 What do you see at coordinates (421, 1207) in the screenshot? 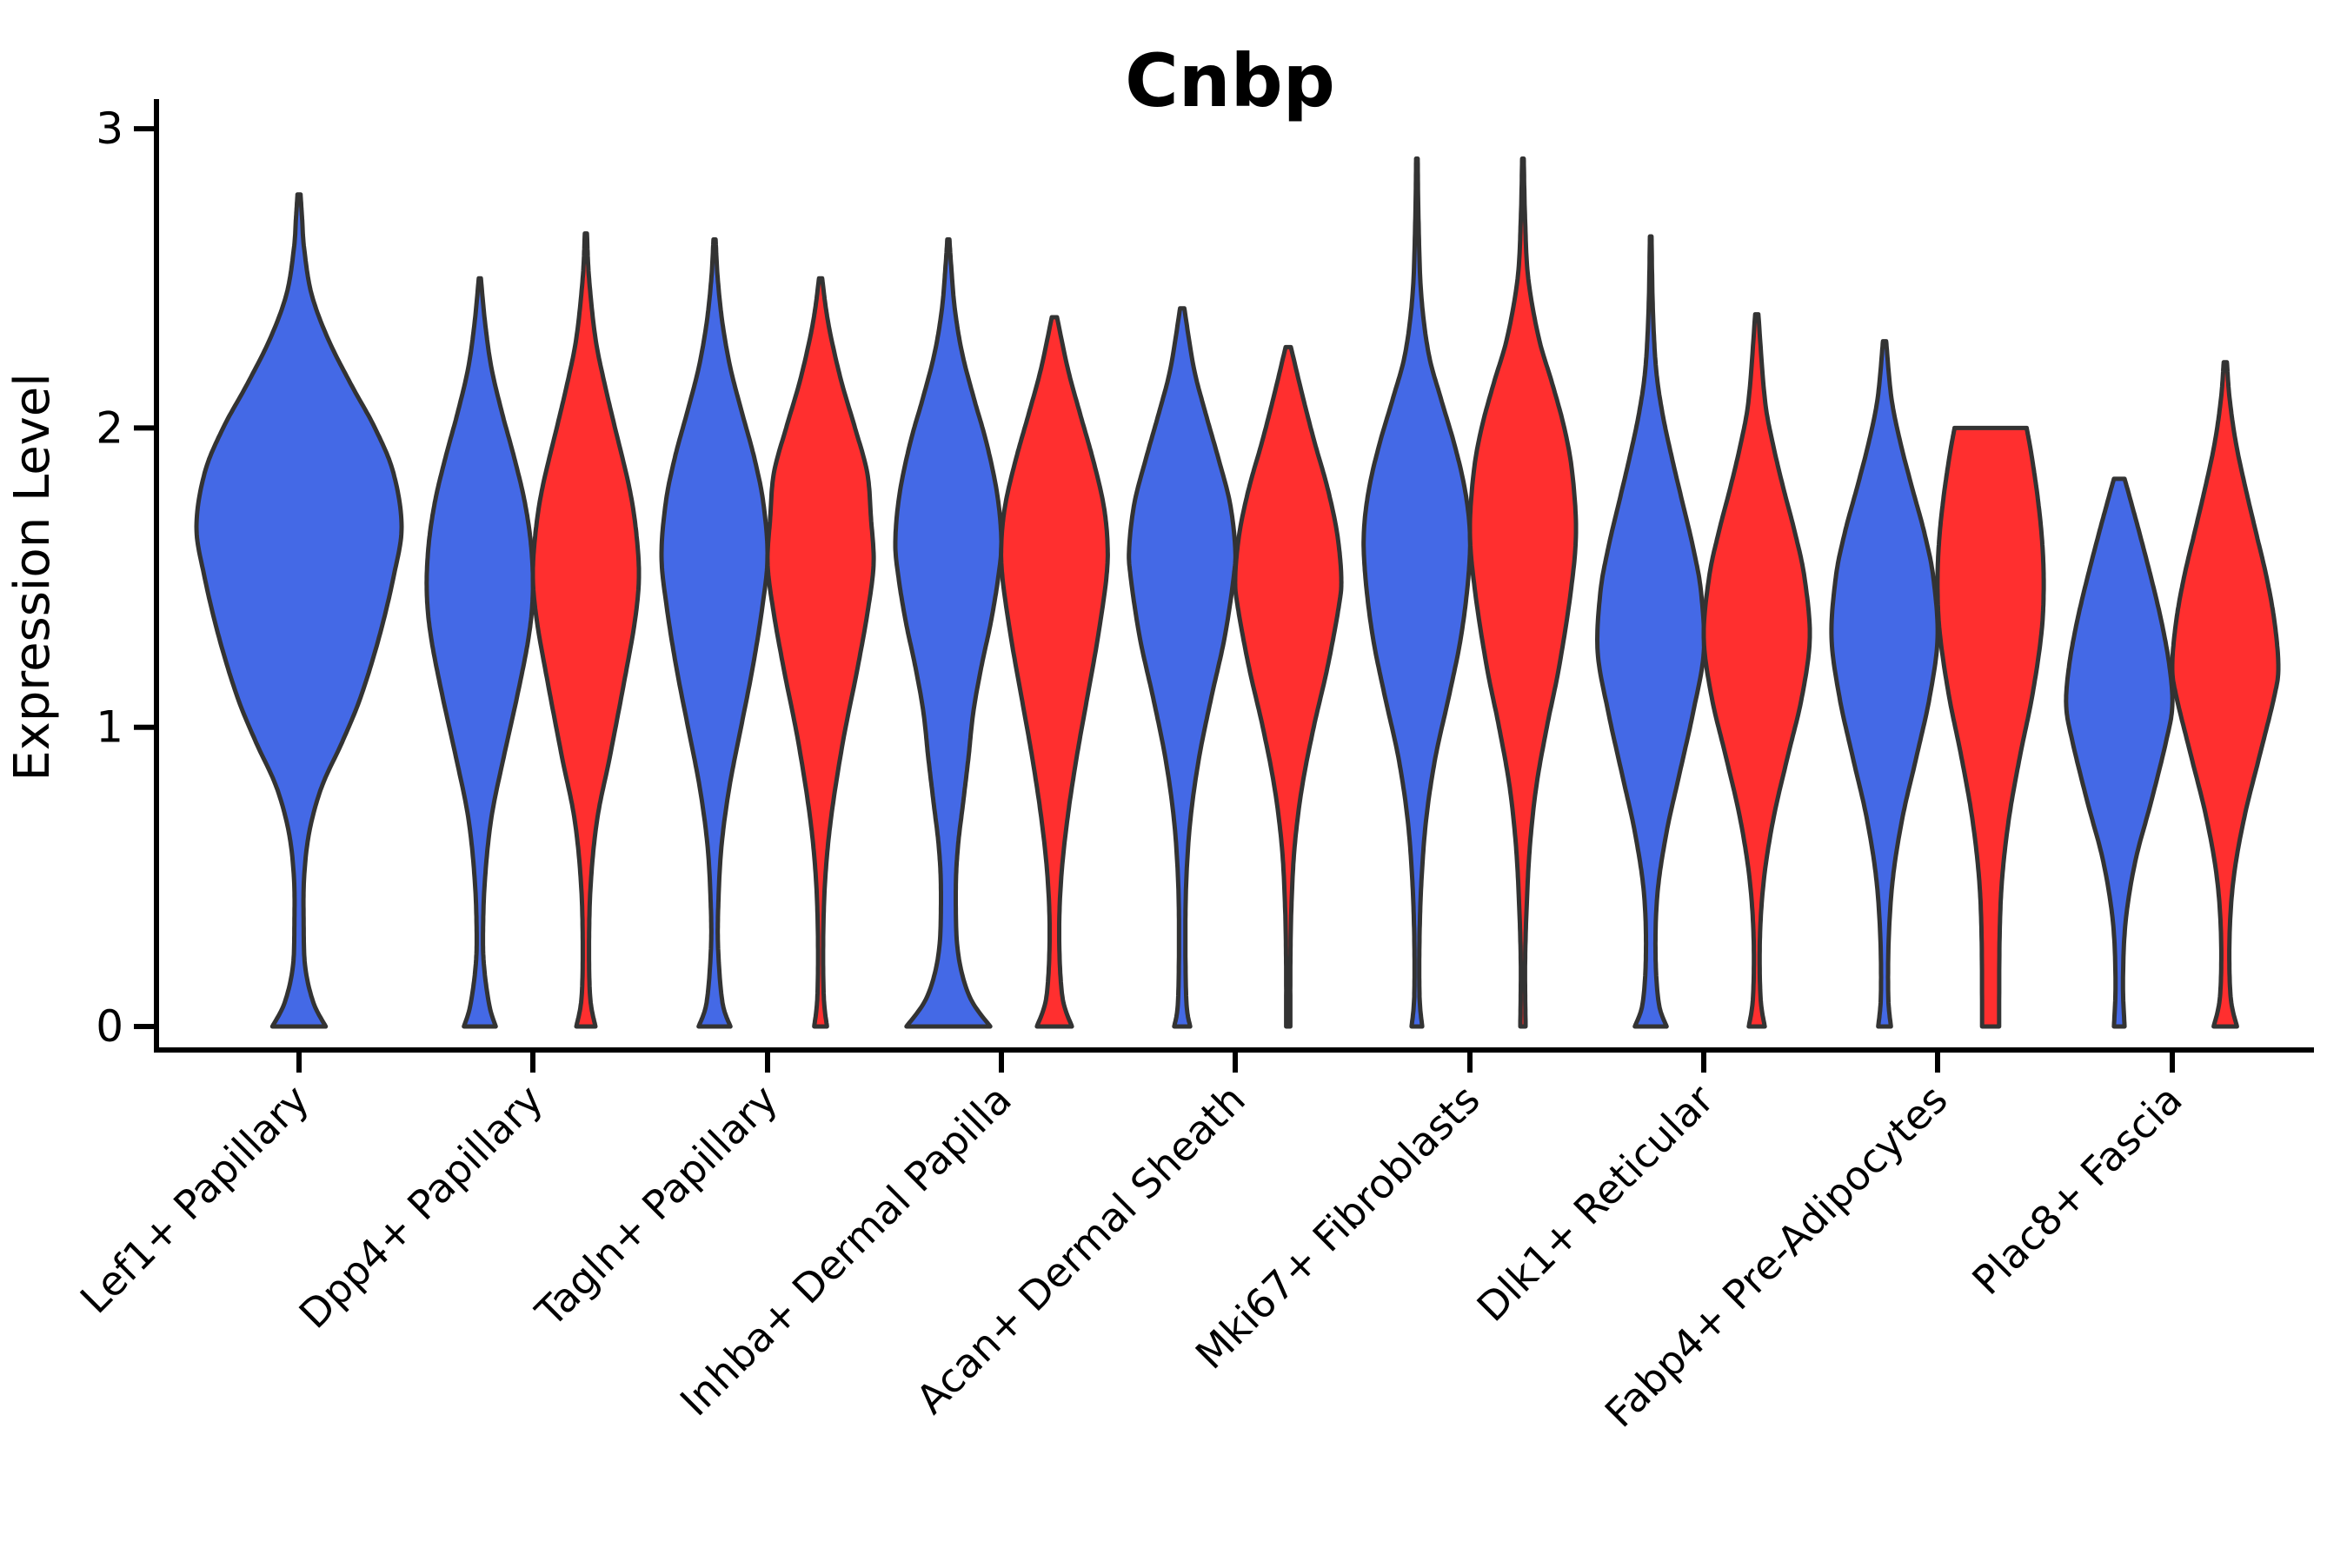
I see `x-tick-label: Dpp4+ Papillary` at bounding box center [421, 1207].